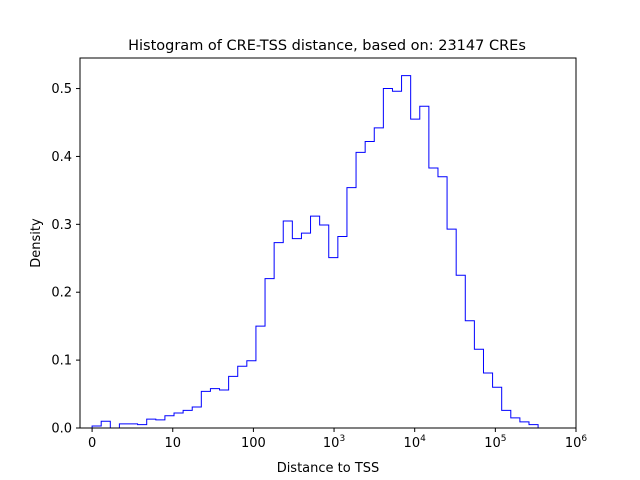  I want to click on y-tick-label: 0.2, so click(61, 293).